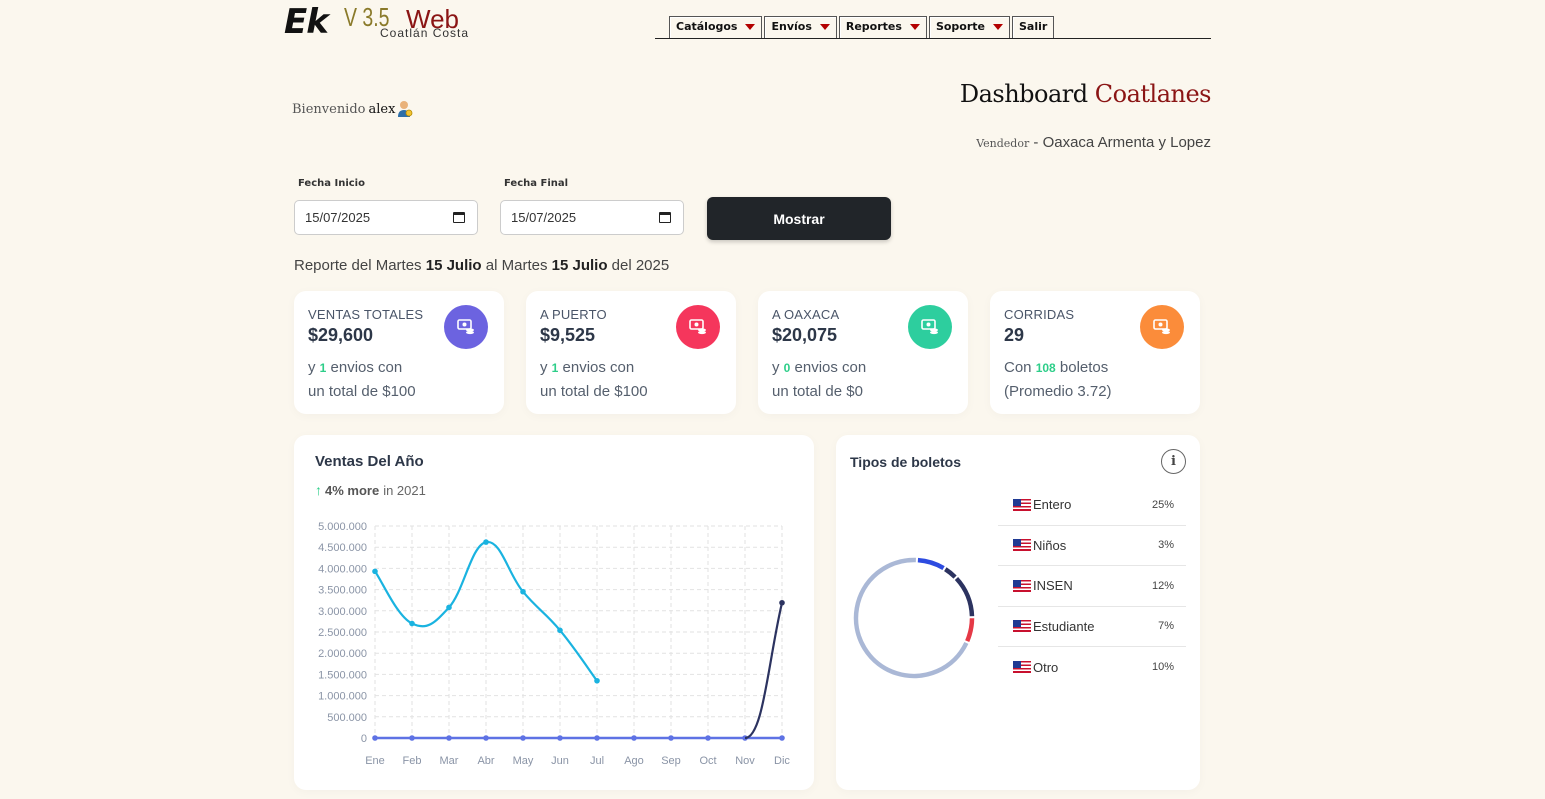 Image resolution: width=1545 pixels, height=799 pixels. What do you see at coordinates (318, 490) in the screenshot?
I see `arrow-up-icon: ↑` at bounding box center [318, 490].